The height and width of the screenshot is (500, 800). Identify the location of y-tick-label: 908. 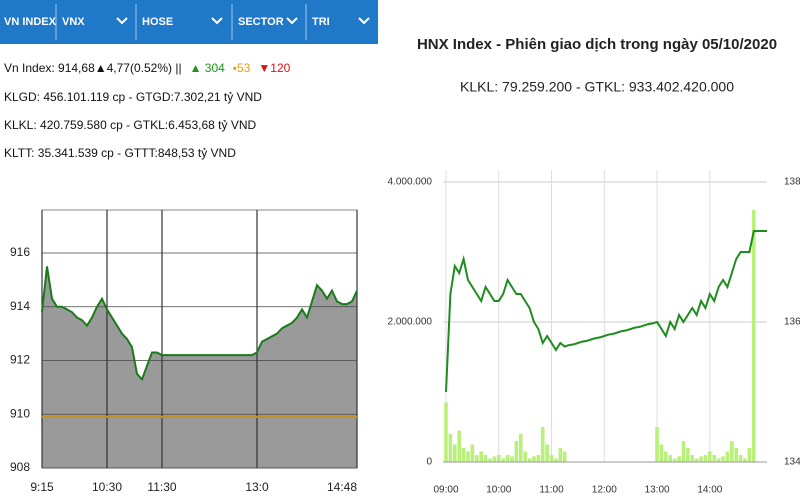
(20, 467).